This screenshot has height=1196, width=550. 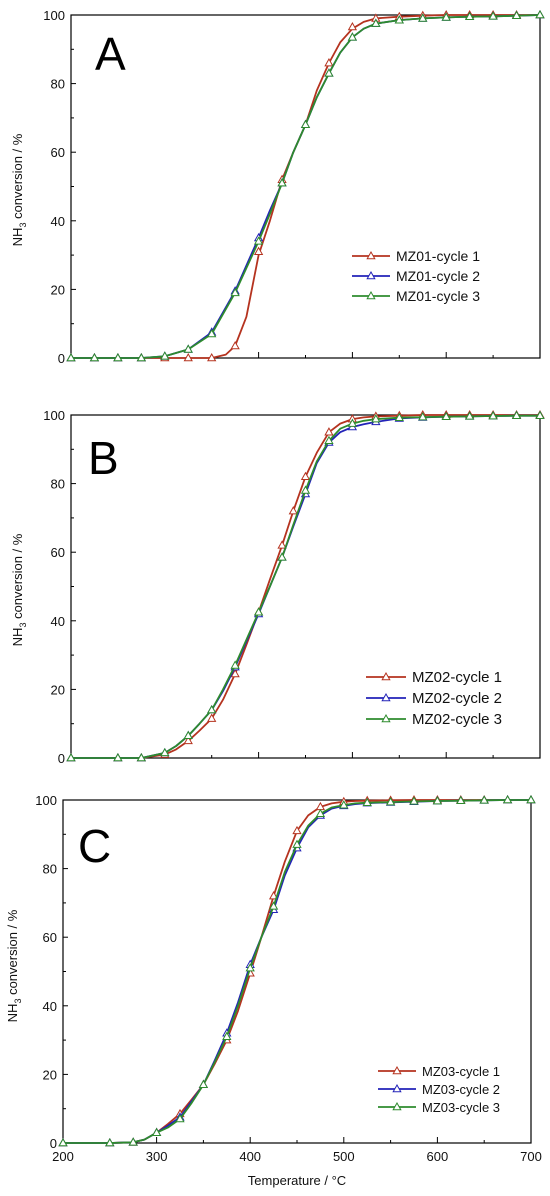 What do you see at coordinates (94, 846) in the screenshot?
I see `panel-label: C` at bounding box center [94, 846].